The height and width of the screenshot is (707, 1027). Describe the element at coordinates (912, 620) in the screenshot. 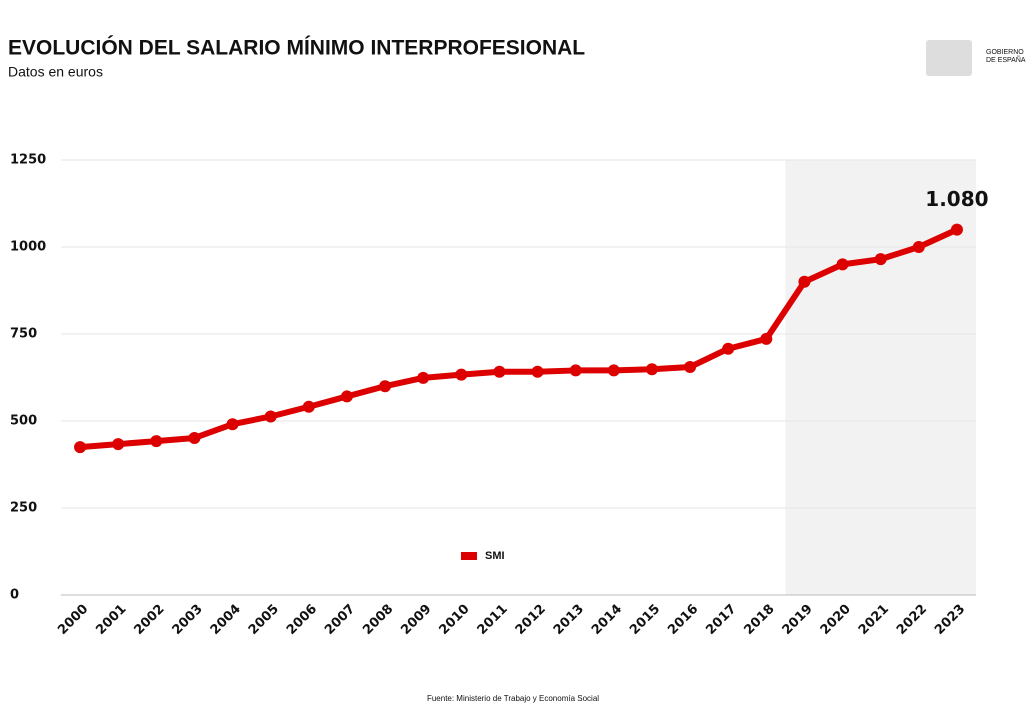

I see `x-tick-label: 2022` at that location.